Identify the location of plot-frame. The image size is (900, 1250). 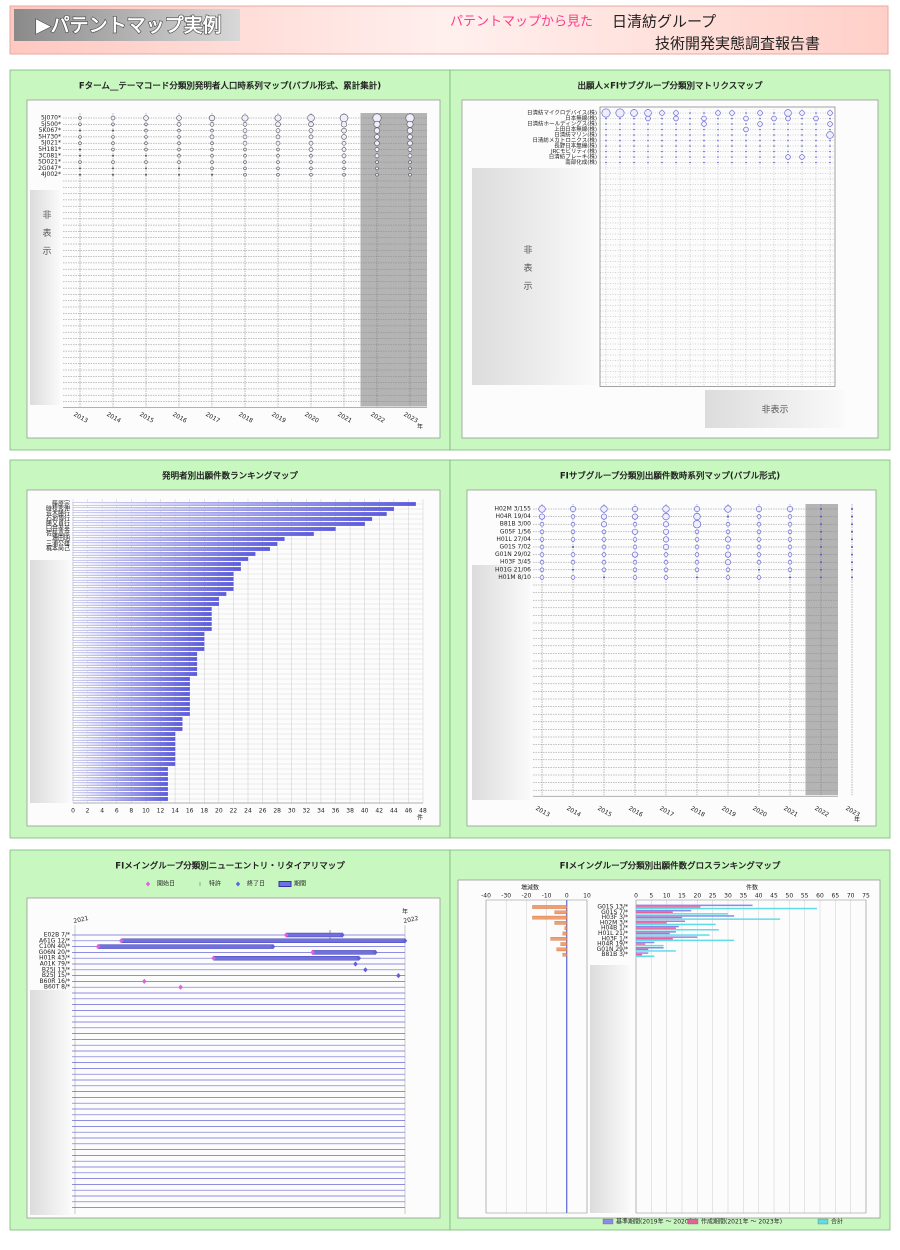
(536, 1056).